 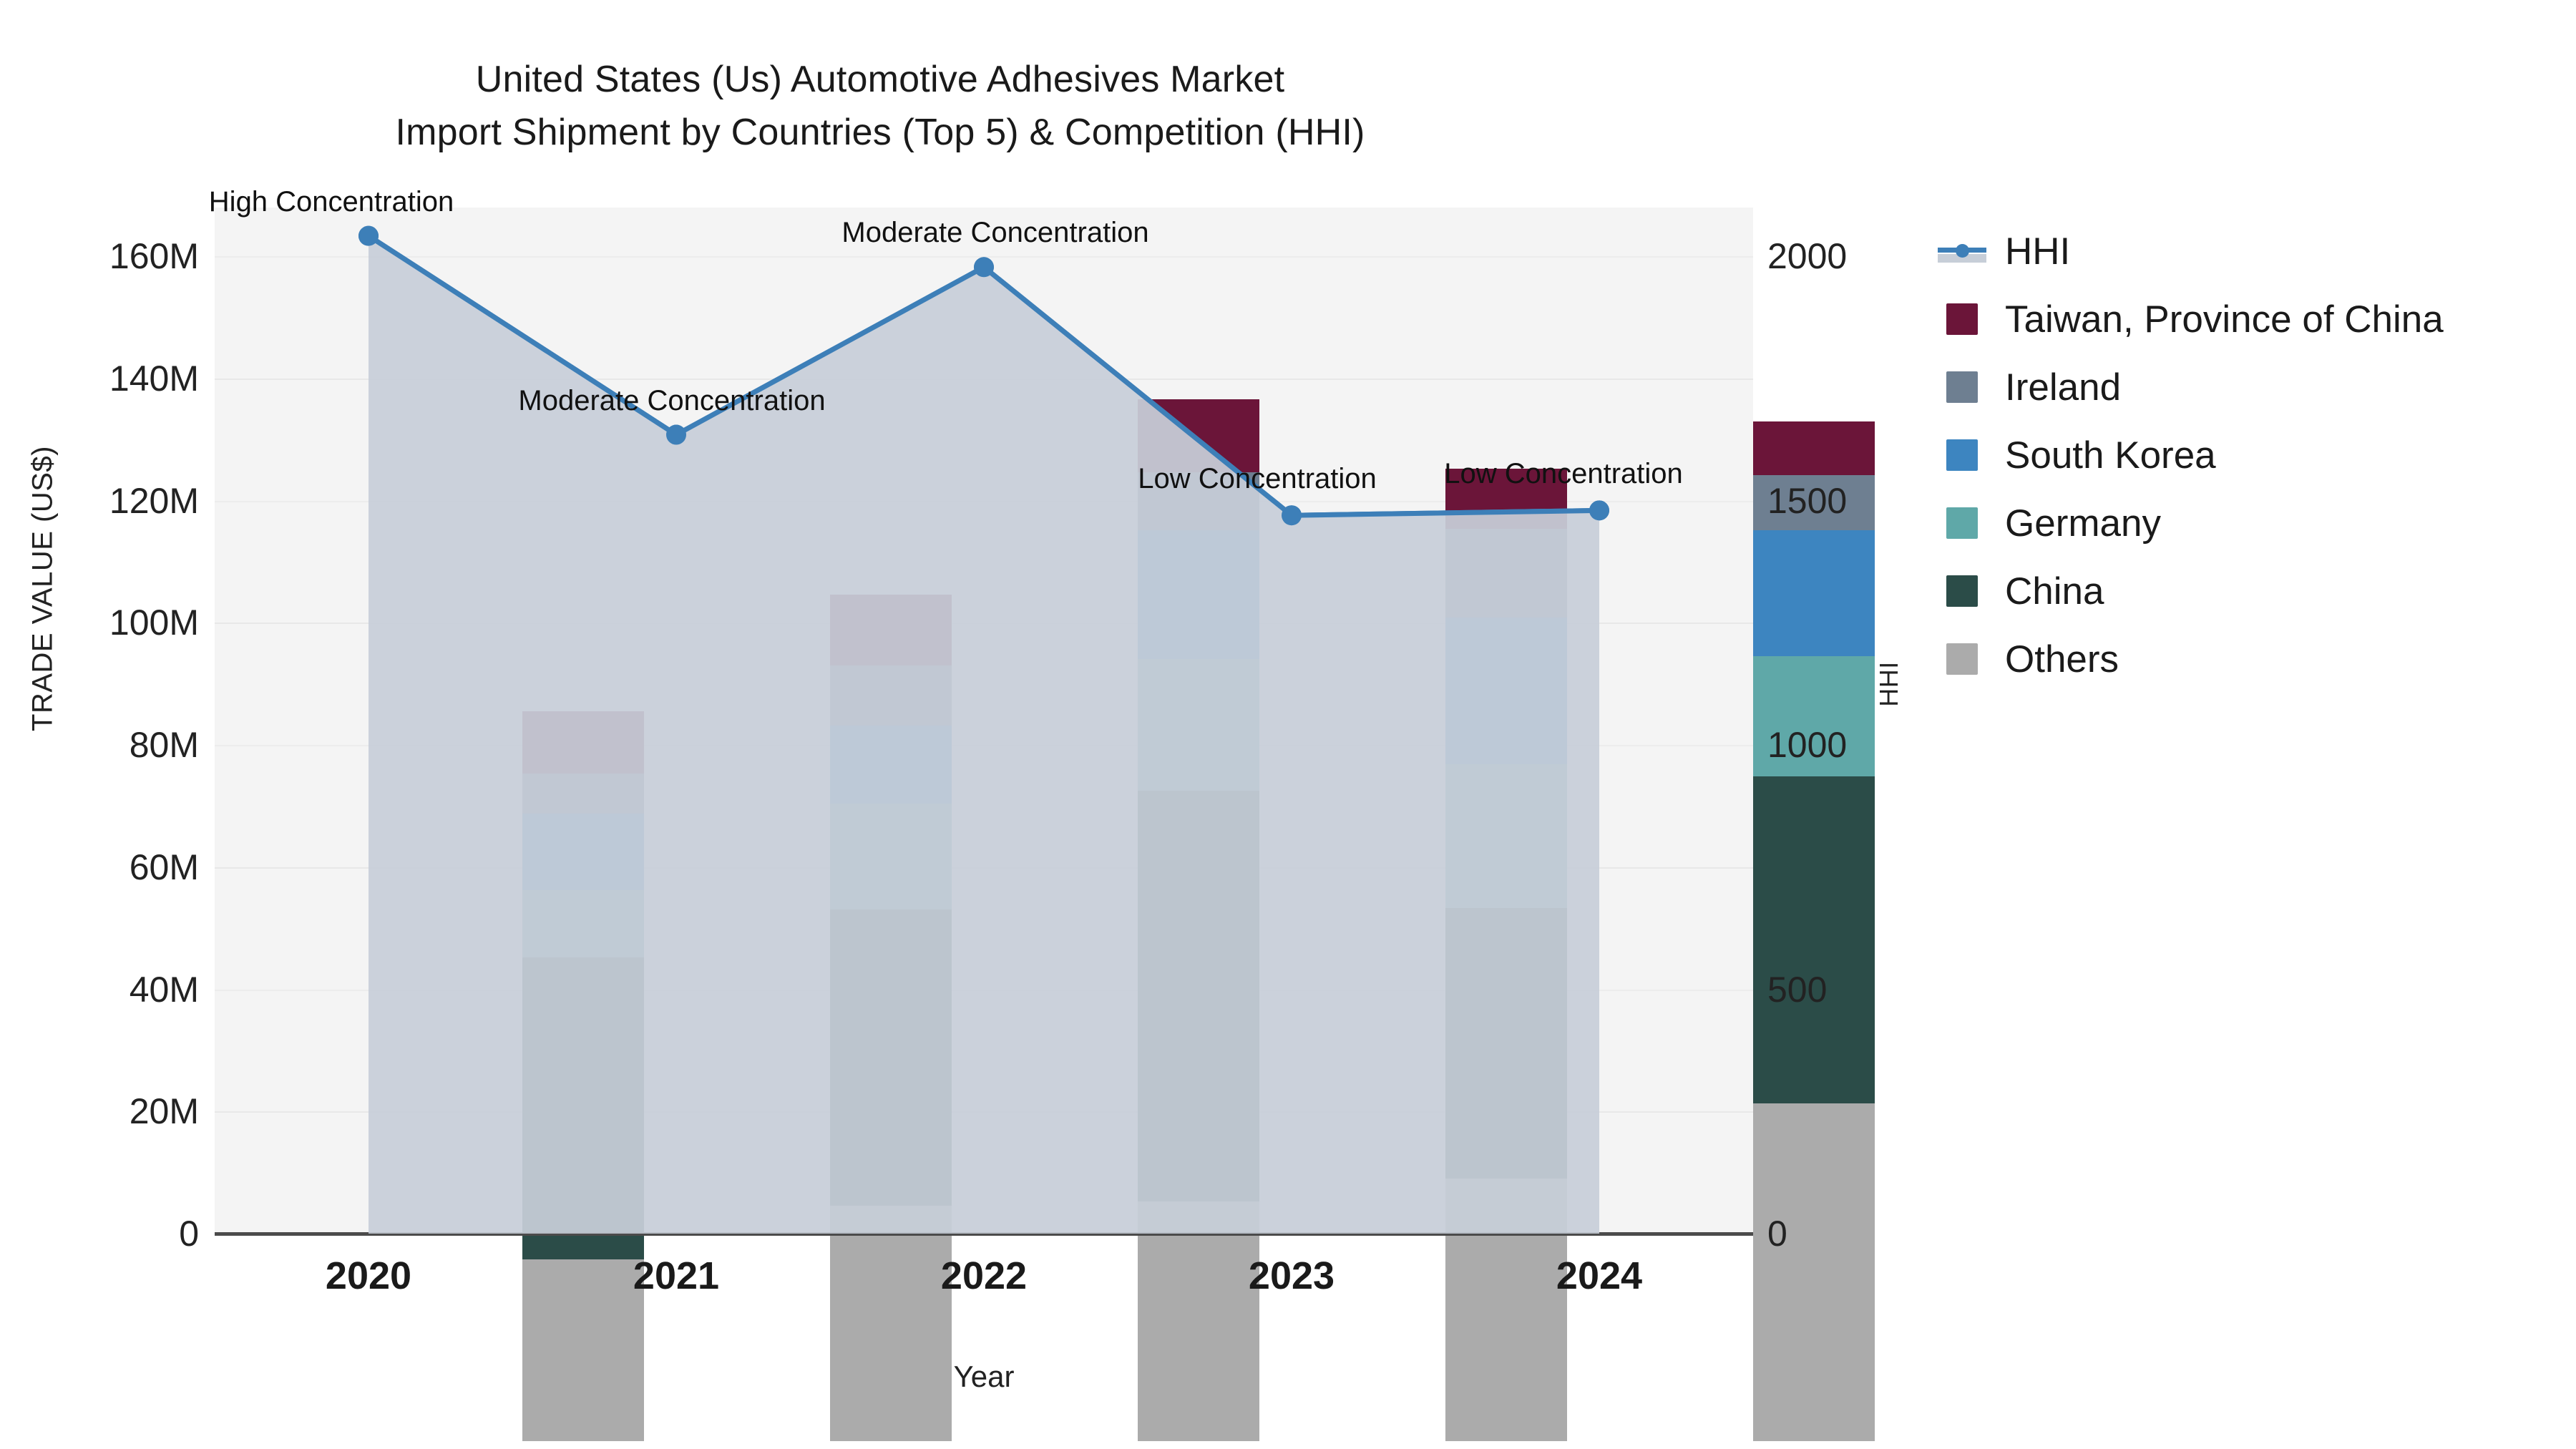 I want to click on x-tick-2020: 2020, so click(x=368, y=1275).